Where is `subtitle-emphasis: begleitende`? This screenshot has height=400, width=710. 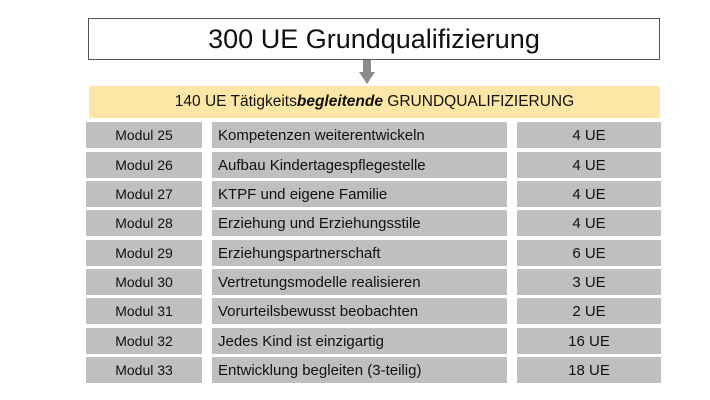
subtitle-emphasis: begleitende is located at coordinates (339, 101).